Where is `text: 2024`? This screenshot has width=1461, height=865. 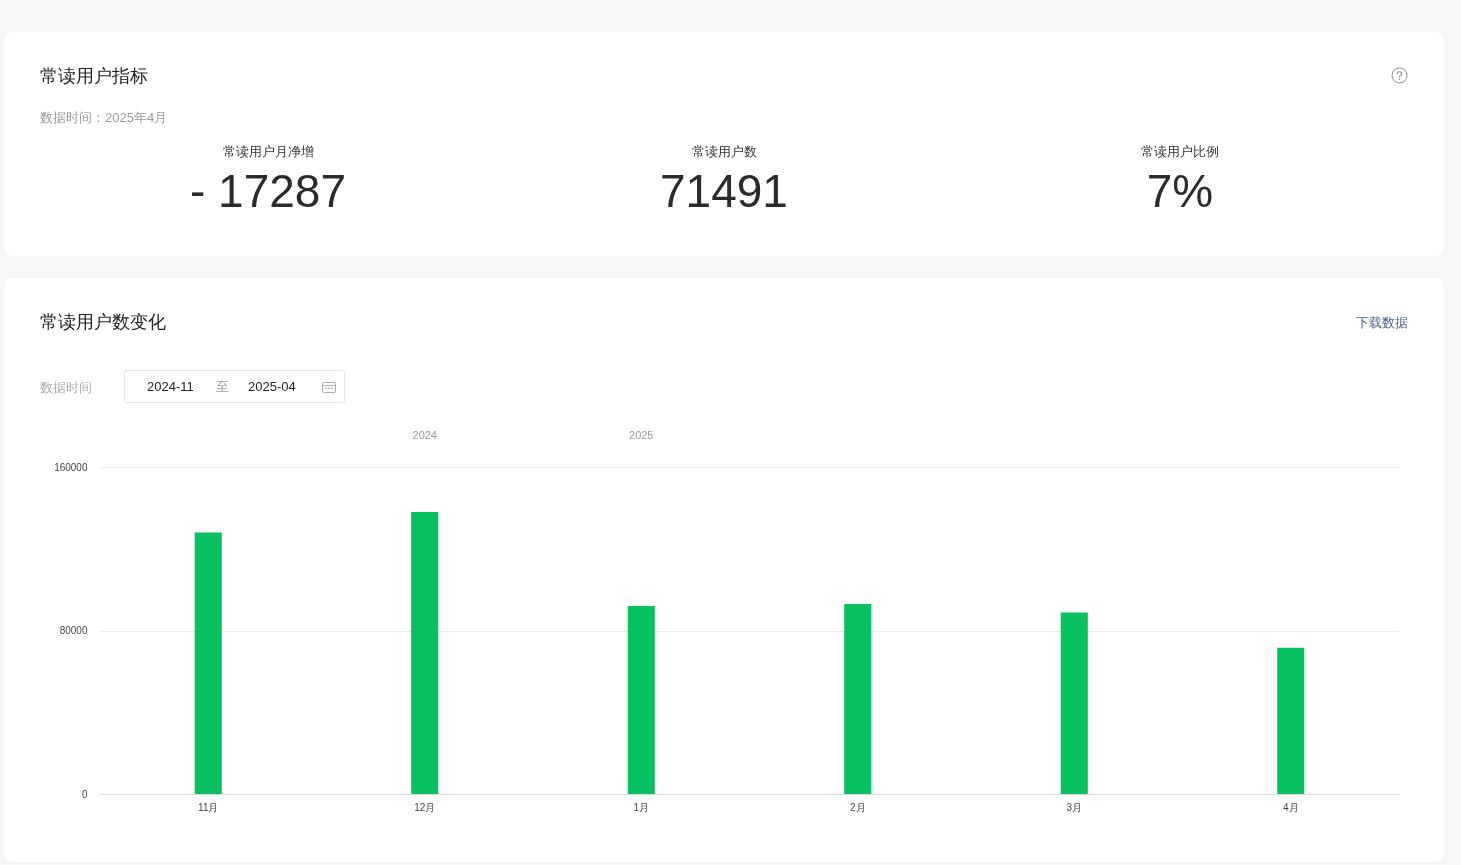 text: 2024 is located at coordinates (424, 435).